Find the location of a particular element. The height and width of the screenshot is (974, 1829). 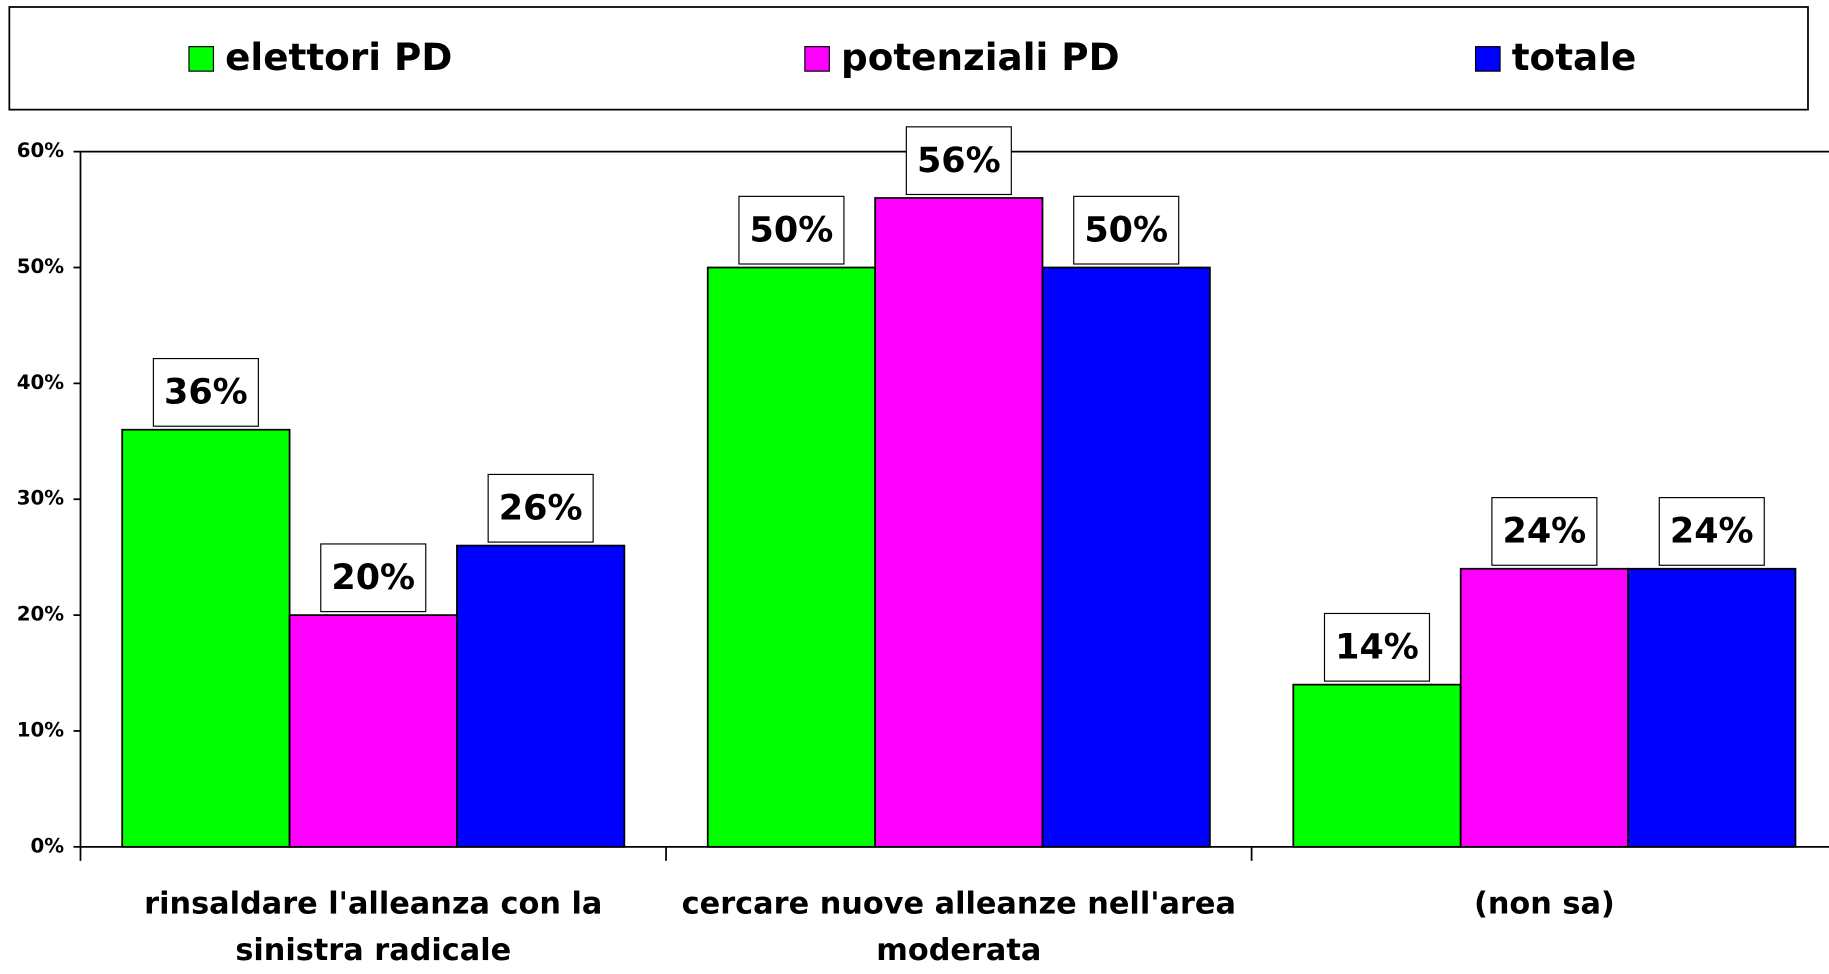

legend-box is located at coordinates (908, 58).